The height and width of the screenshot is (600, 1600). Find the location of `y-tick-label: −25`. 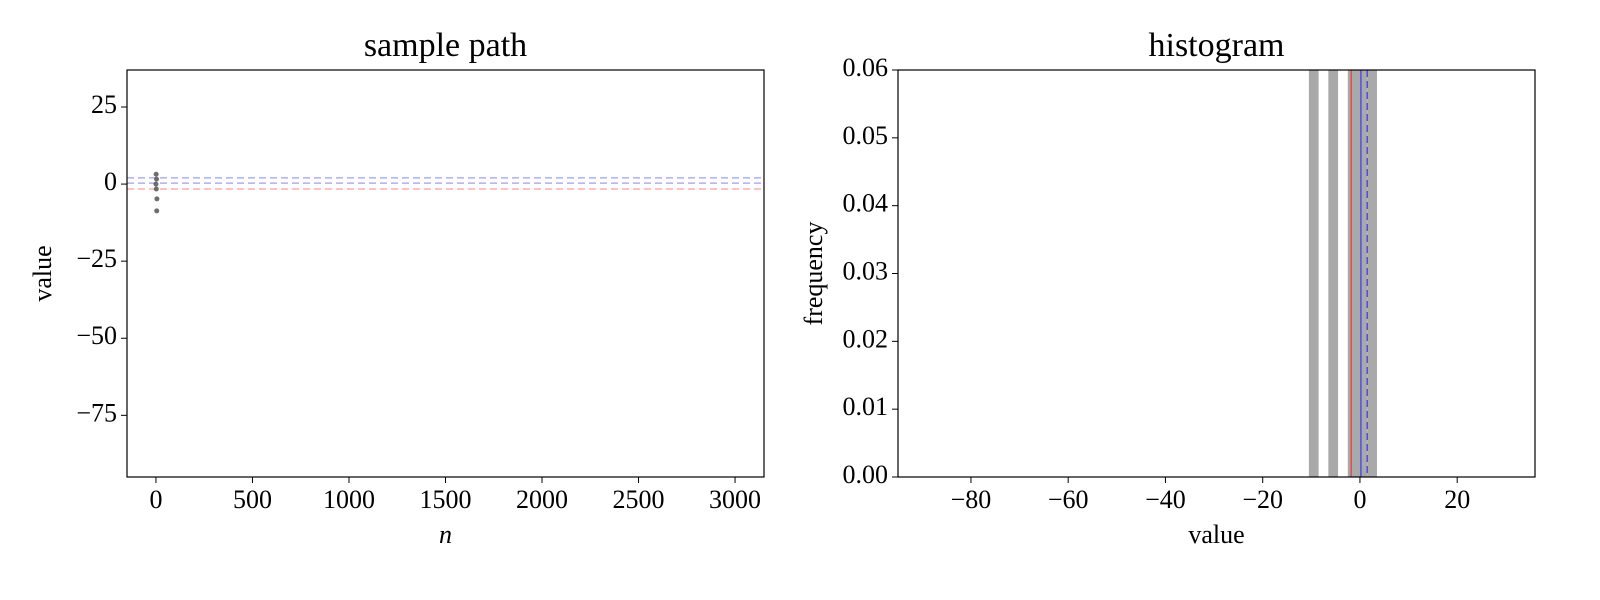

y-tick-label: −25 is located at coordinates (96, 258).